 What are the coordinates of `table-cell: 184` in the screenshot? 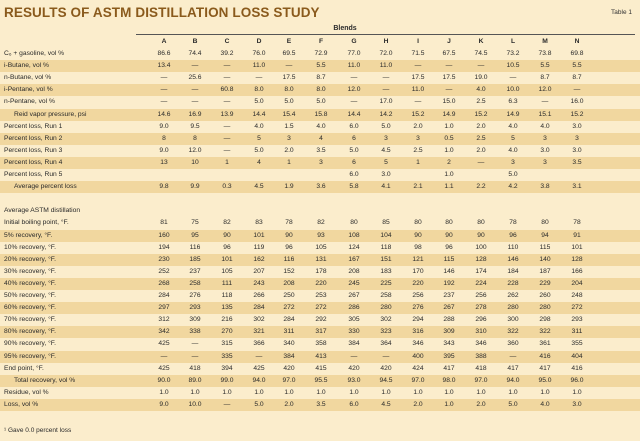 It's located at (513, 271).